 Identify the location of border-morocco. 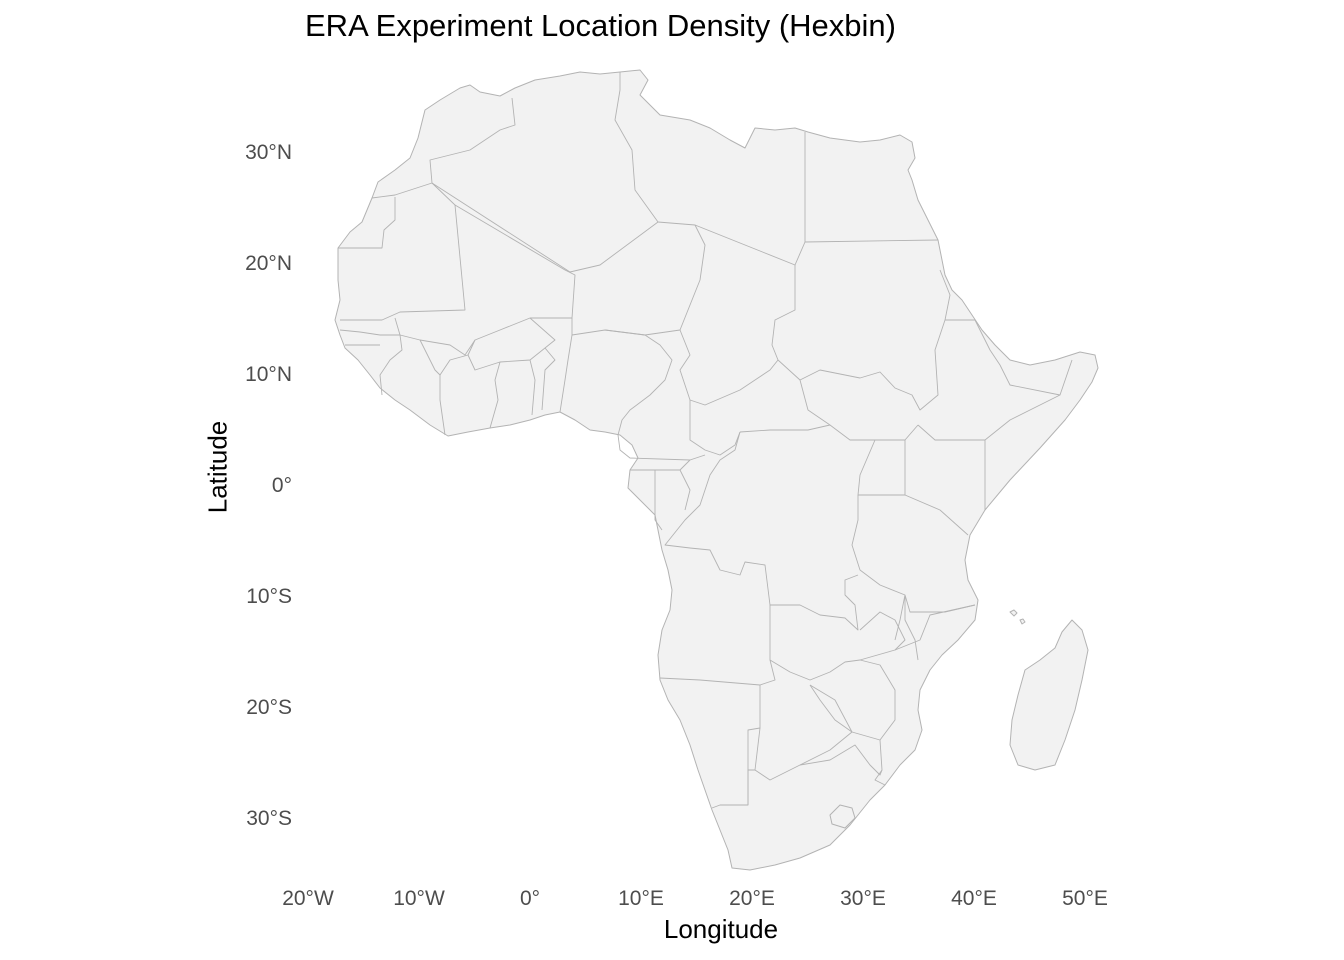
(443, 148).